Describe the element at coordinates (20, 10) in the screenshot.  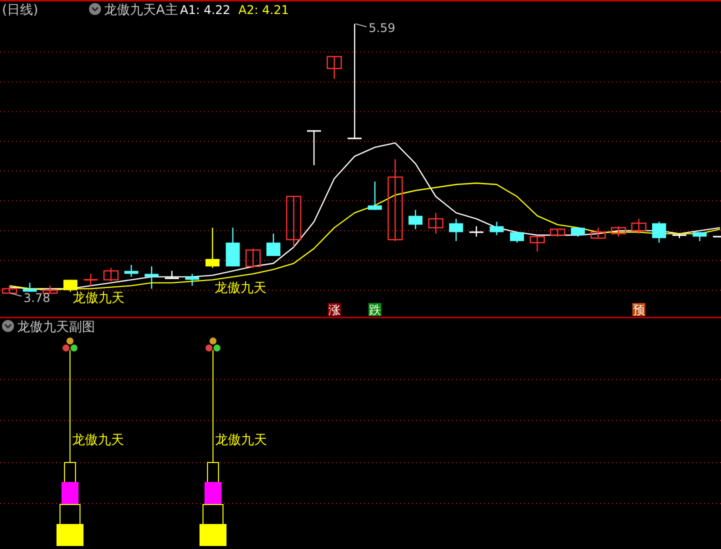
I see `title: (日线)` at that location.